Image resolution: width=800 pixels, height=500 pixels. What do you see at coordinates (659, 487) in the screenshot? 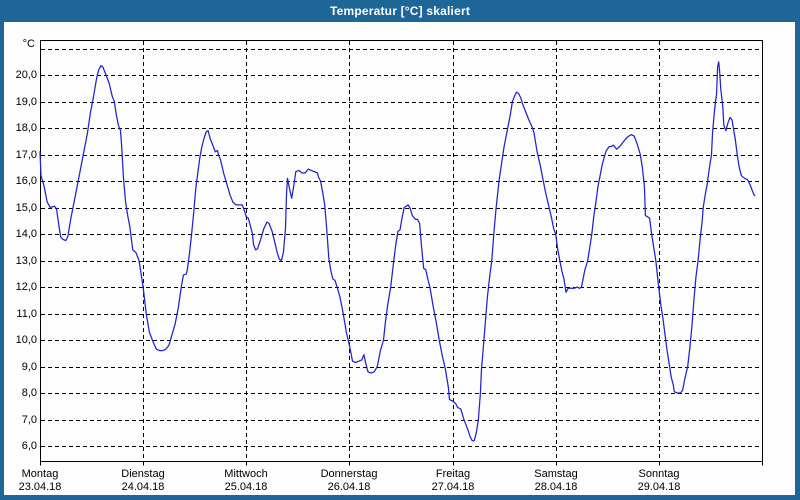
I see `x-axis-date-label: 29.04.18` at bounding box center [659, 487].